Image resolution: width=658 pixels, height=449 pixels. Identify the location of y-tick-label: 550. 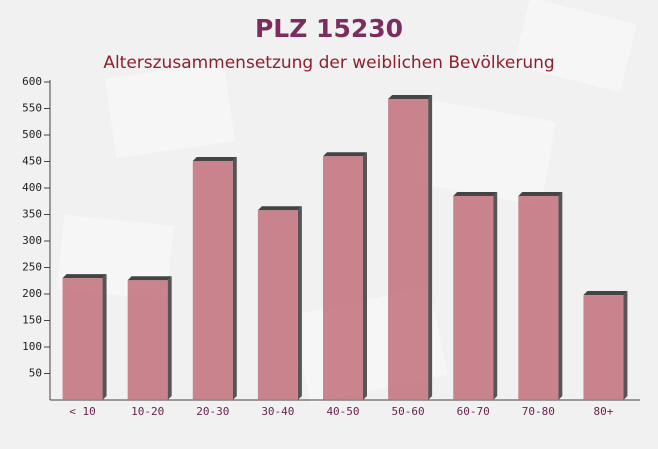
(32, 108).